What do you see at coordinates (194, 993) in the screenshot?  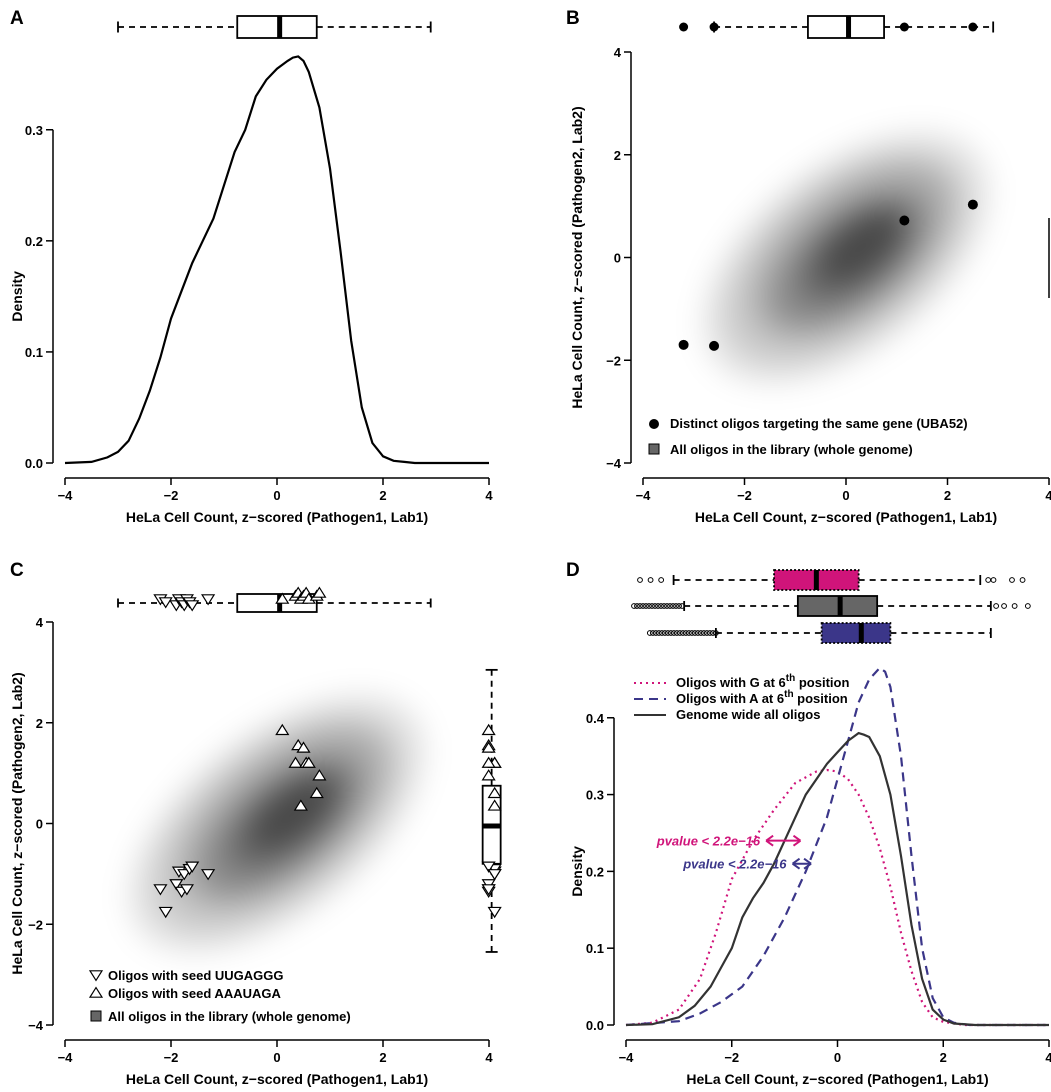 I see `legend-label: Oligos with seed AAAUAGA` at bounding box center [194, 993].